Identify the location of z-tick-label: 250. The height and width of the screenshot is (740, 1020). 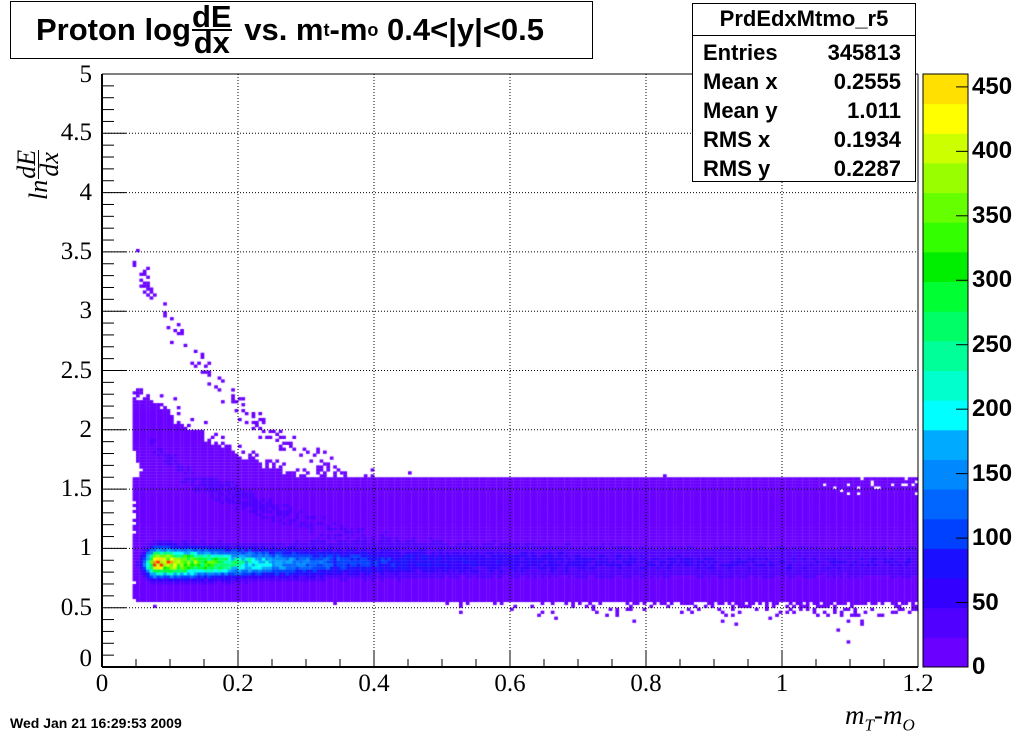
(992, 344).